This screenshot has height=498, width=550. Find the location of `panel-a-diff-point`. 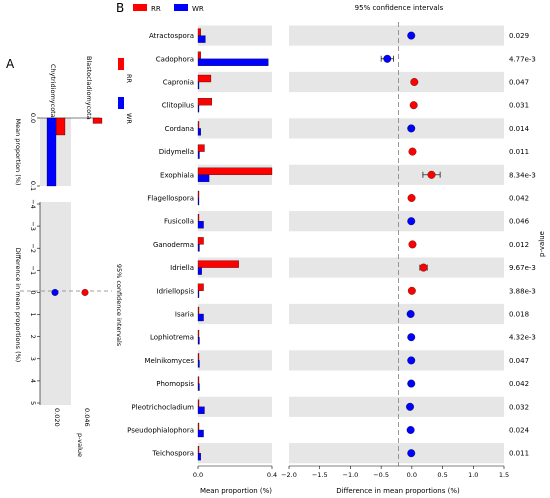

panel-a-diff-point is located at coordinates (55, 292).